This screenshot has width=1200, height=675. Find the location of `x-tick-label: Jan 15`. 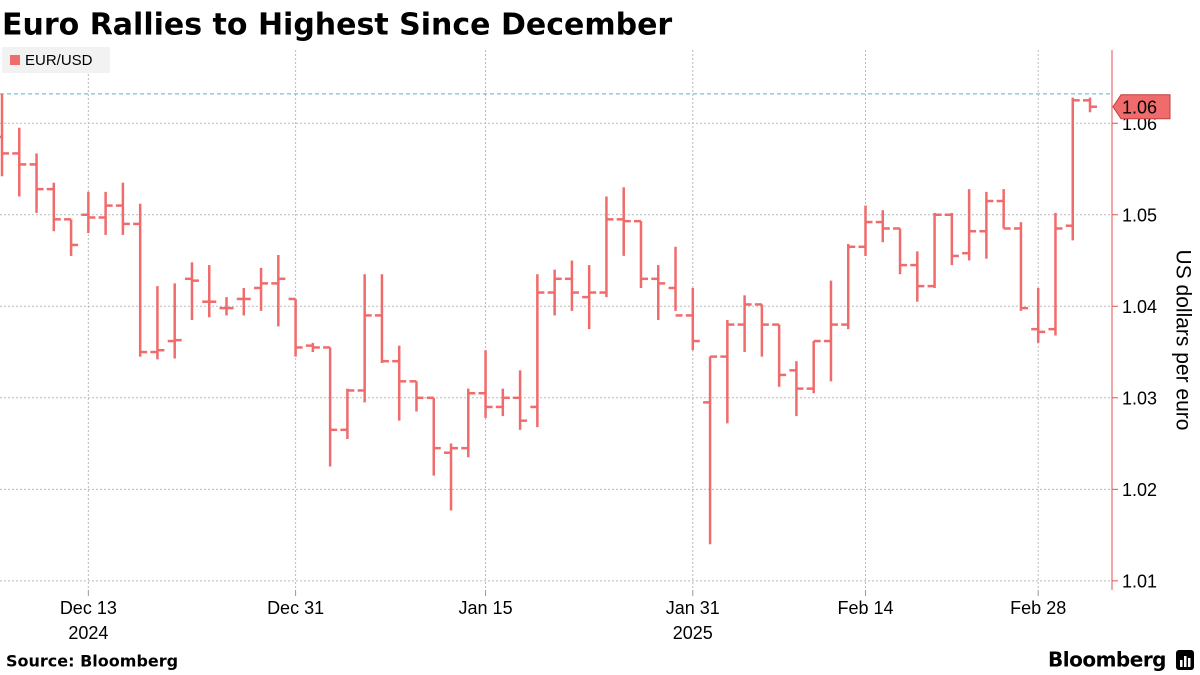

x-tick-label: Jan 15 is located at coordinates (486, 608).